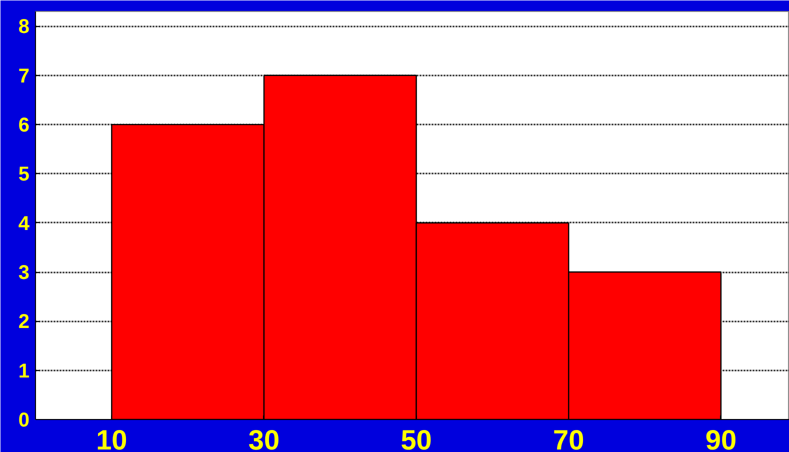  Describe the element at coordinates (24, 322) in the screenshot. I see `y-tick-label: 2` at that location.